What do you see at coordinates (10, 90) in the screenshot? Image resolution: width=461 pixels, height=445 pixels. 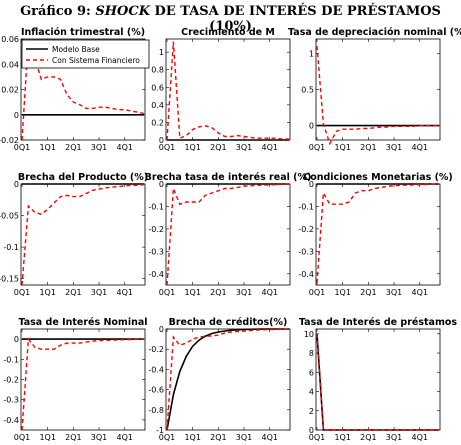 I see `y-tick-label: 0.02` at bounding box center [10, 90].